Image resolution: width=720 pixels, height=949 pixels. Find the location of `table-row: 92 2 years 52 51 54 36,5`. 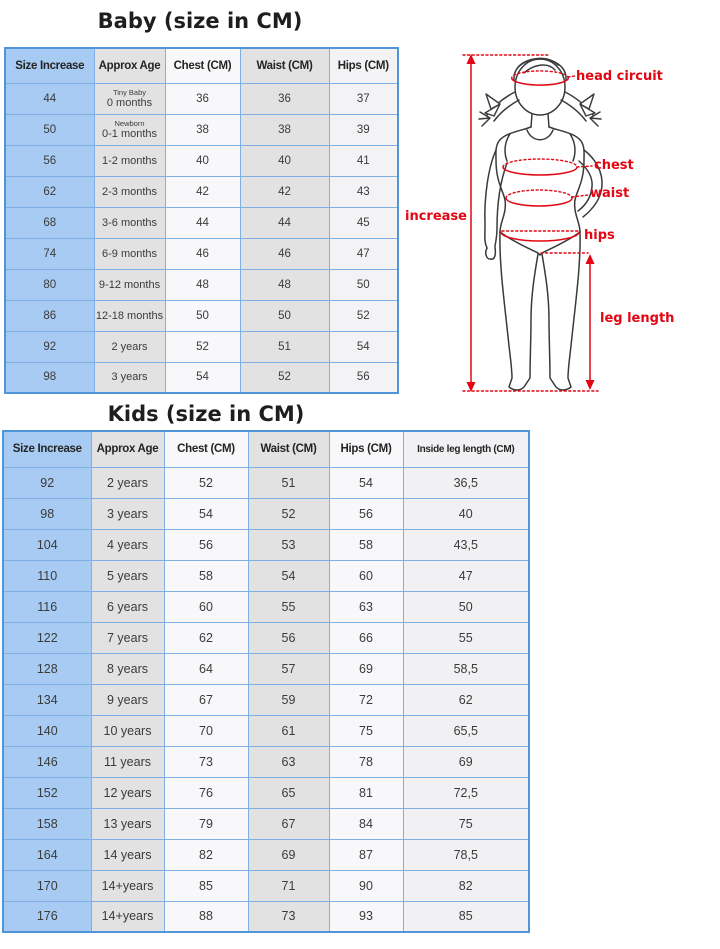

table-row: 92 2 years 52 51 54 36,5 is located at coordinates (266, 482).